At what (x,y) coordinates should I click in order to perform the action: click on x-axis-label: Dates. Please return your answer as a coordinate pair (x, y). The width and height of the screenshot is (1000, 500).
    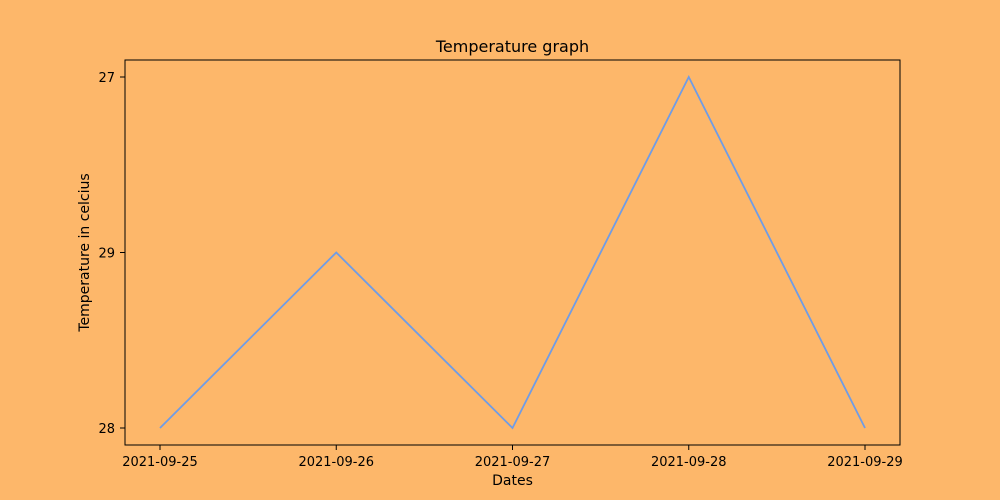
    Looking at the image, I should click on (512, 481).